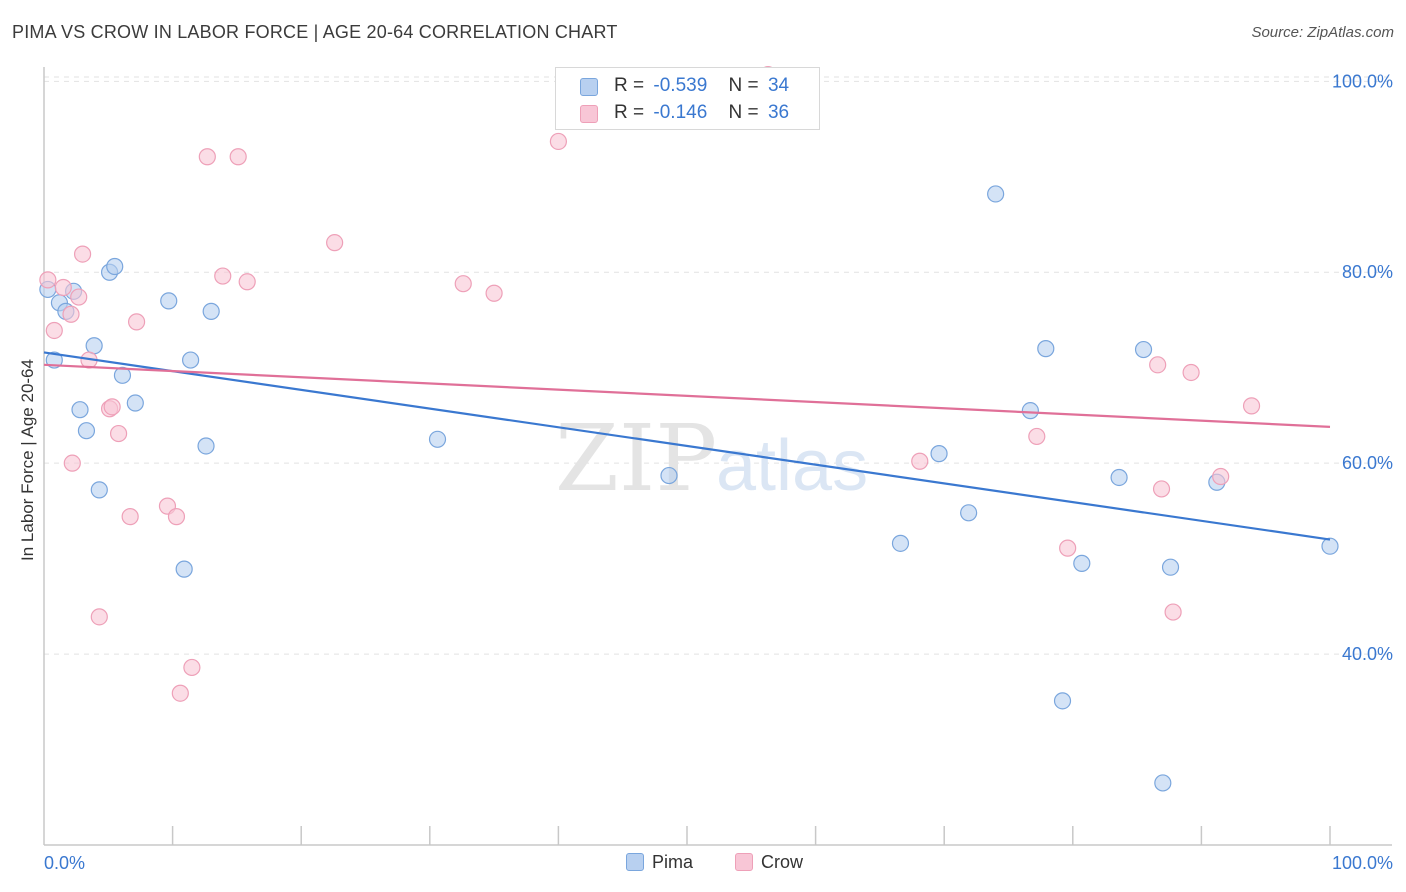  Describe the element at coordinates (743, 112) in the screenshot. I see `crow-n-label: N =` at that location.